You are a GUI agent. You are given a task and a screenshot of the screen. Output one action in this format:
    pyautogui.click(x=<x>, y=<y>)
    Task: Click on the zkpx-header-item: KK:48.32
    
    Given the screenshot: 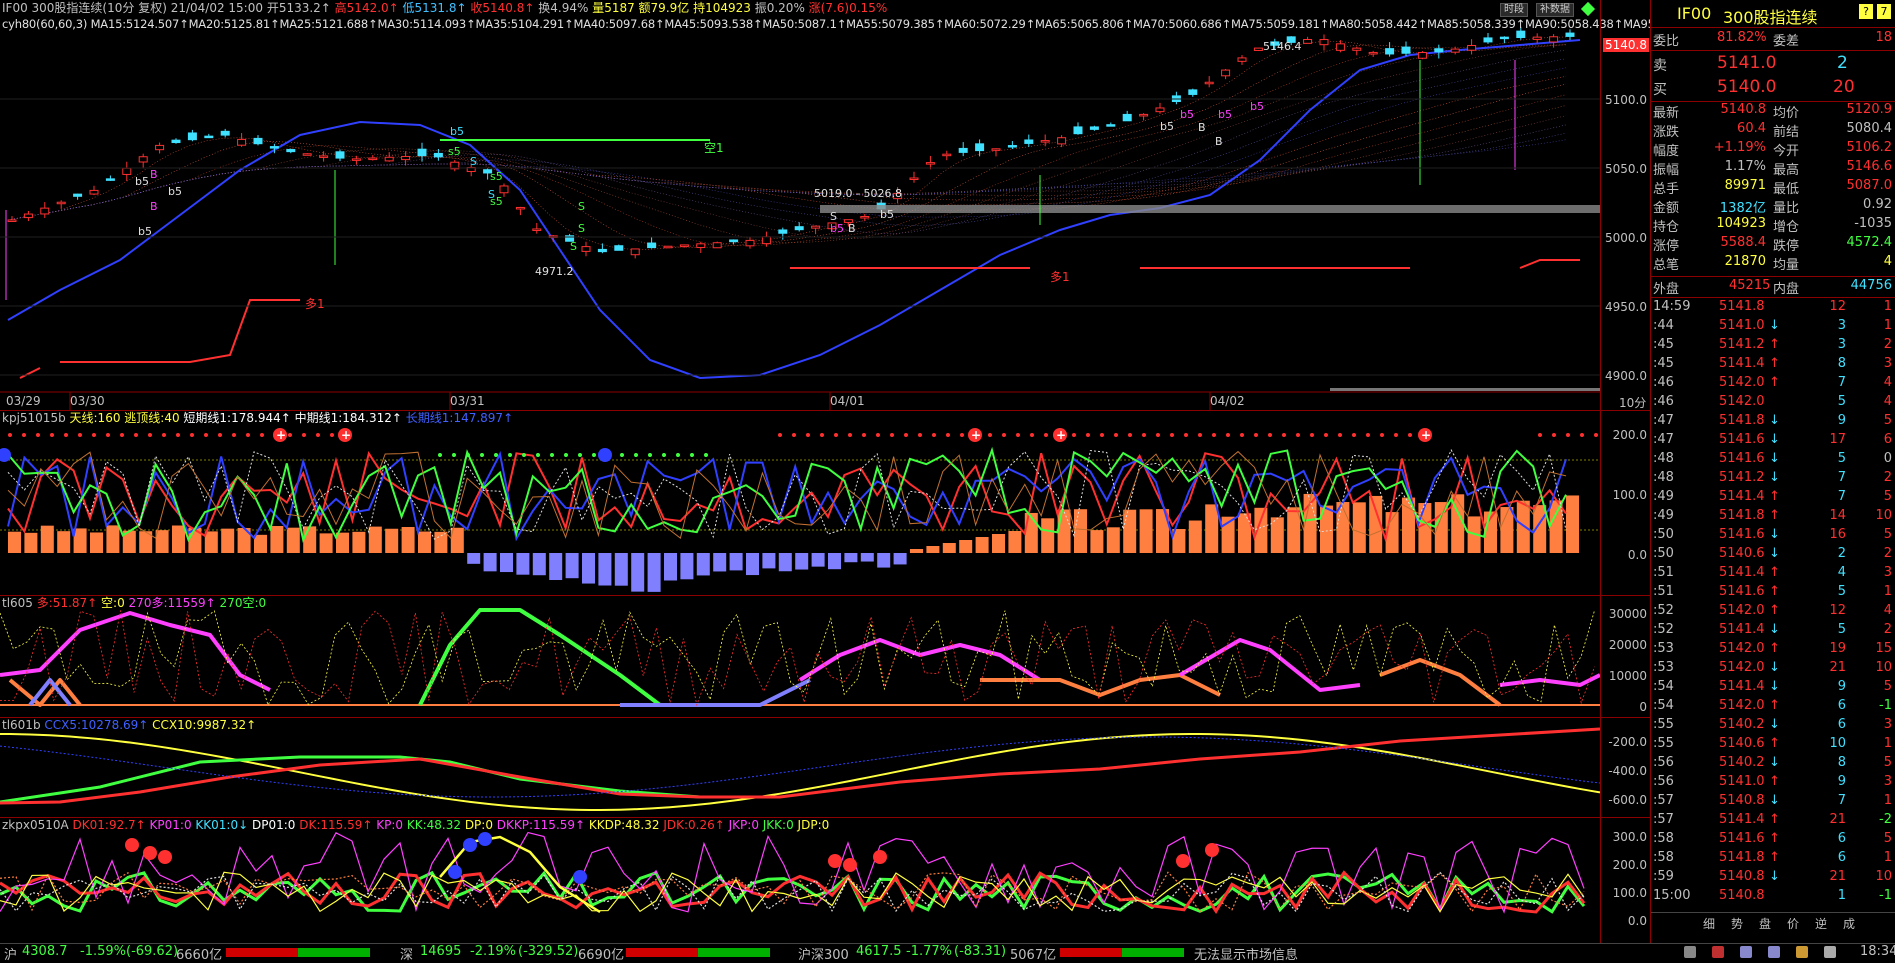 What is the action you would take?
    pyautogui.click(x=435, y=825)
    